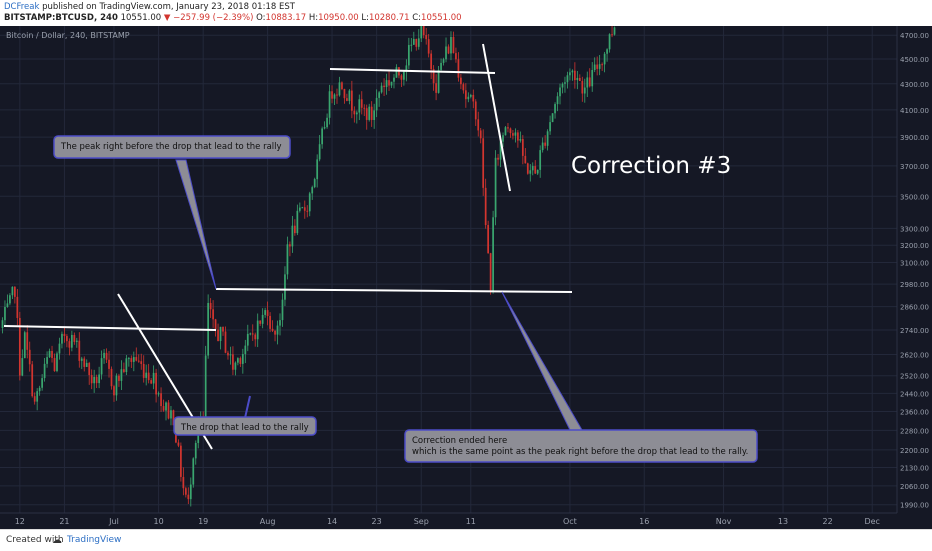 Image resolution: width=932 pixels, height=551 pixels. I want to click on y-axis-tick-label: 3200.00, so click(914, 246).